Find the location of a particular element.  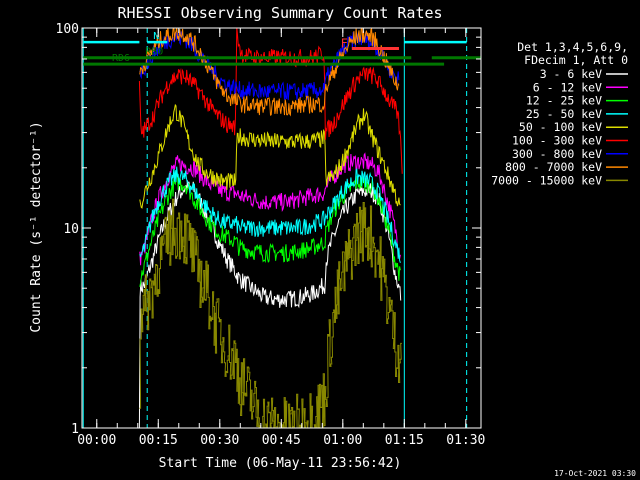

chart-title: RHESSI Observing Summary Count Rates is located at coordinates (279, 13).